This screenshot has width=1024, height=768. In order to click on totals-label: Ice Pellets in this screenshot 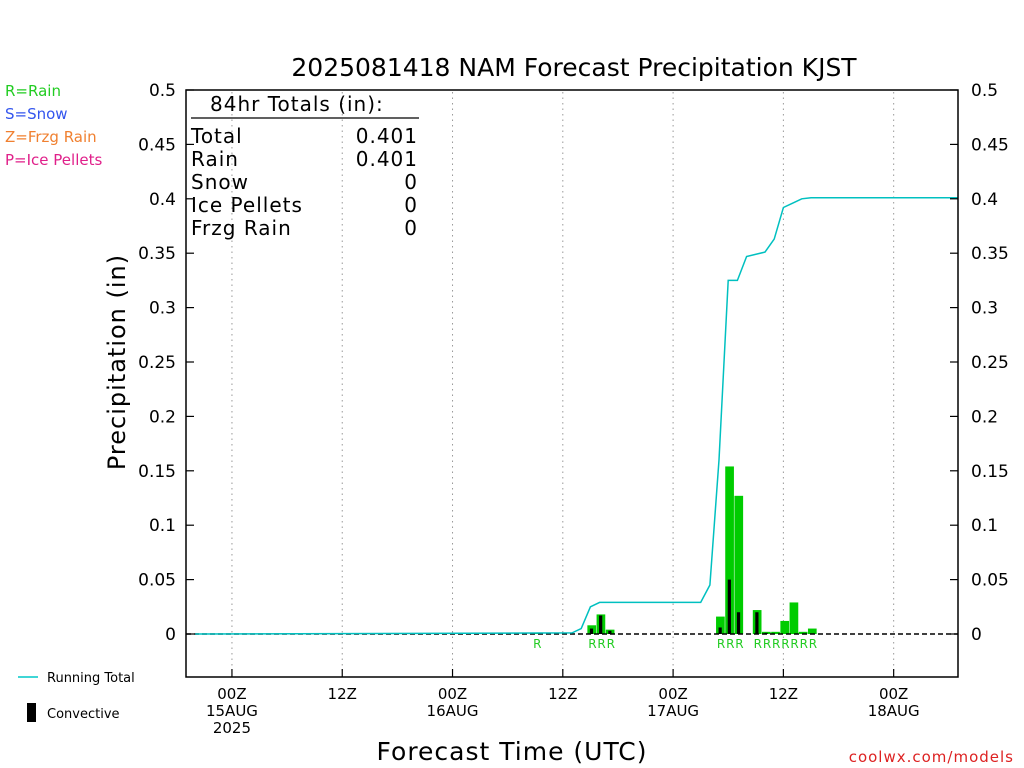, I will do `click(247, 205)`.